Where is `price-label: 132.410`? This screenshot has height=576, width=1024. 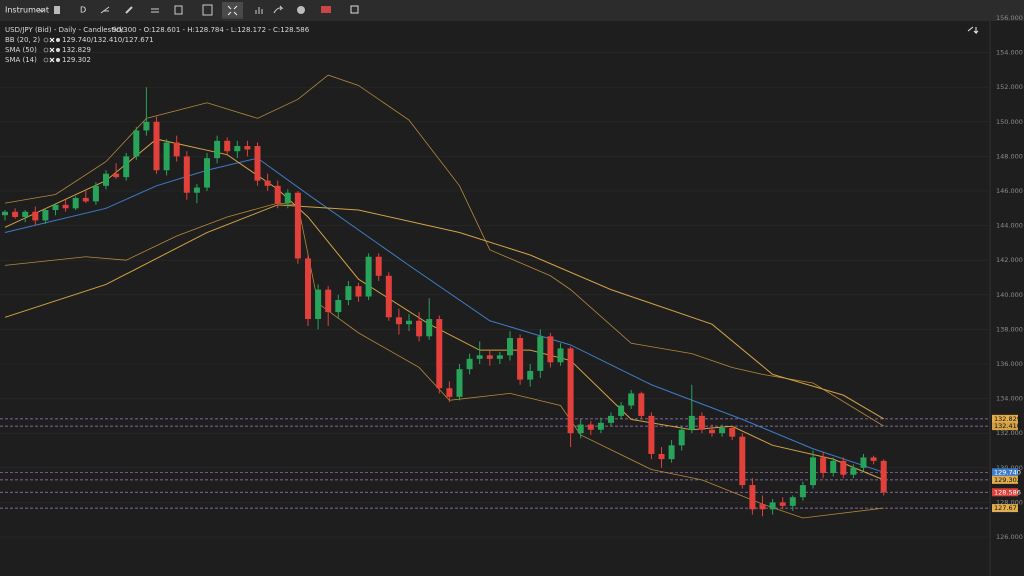 price-label: 132.410 is located at coordinates (1007, 426).